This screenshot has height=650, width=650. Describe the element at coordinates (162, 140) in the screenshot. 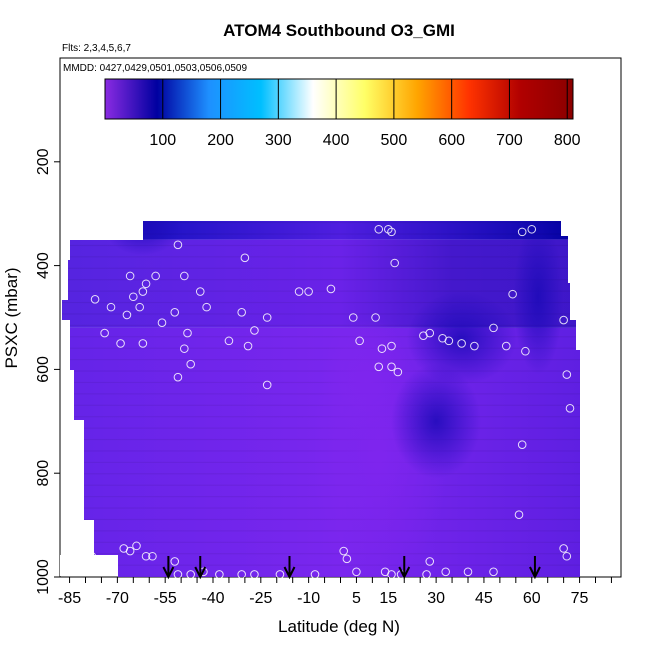

I see `colorbar-tick-label: 100` at that location.